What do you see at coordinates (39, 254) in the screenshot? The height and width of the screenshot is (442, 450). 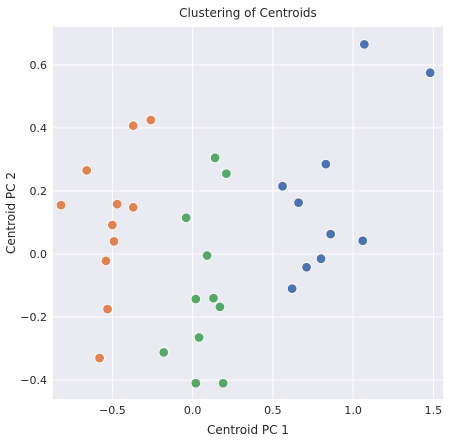 I see `y-tick-label: 0.0` at bounding box center [39, 254].